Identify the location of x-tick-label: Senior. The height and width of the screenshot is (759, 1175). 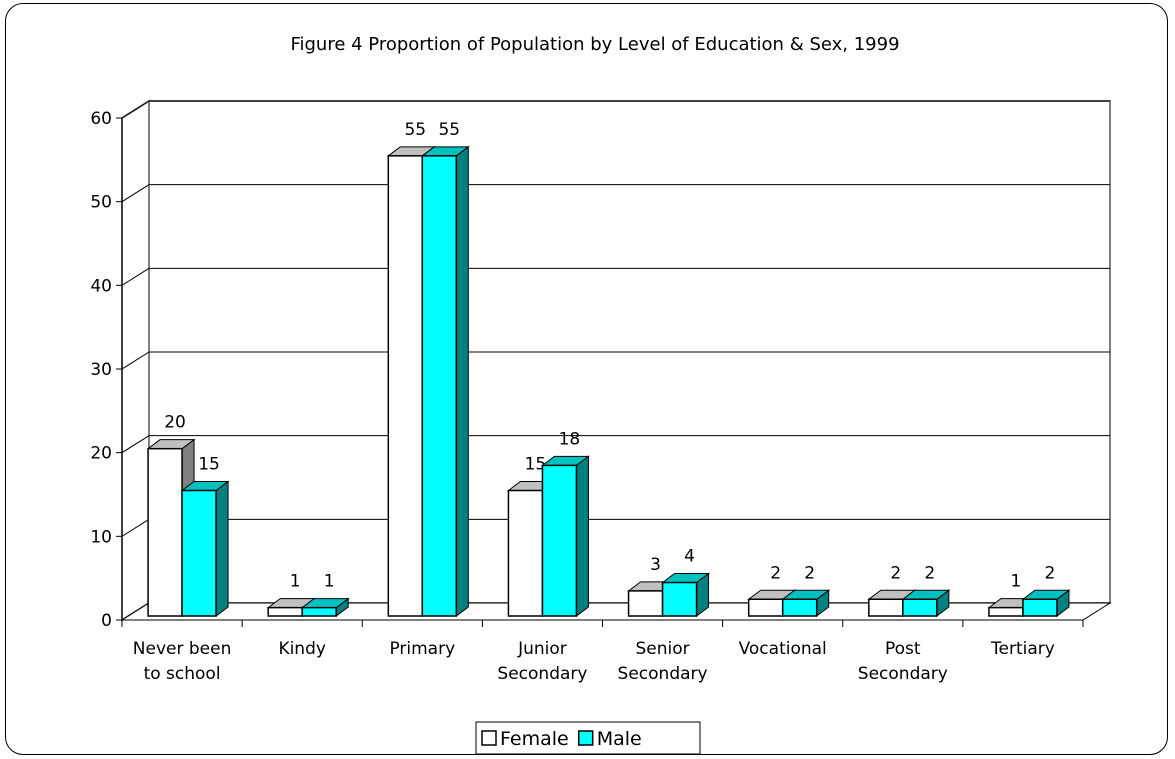
(662, 649).